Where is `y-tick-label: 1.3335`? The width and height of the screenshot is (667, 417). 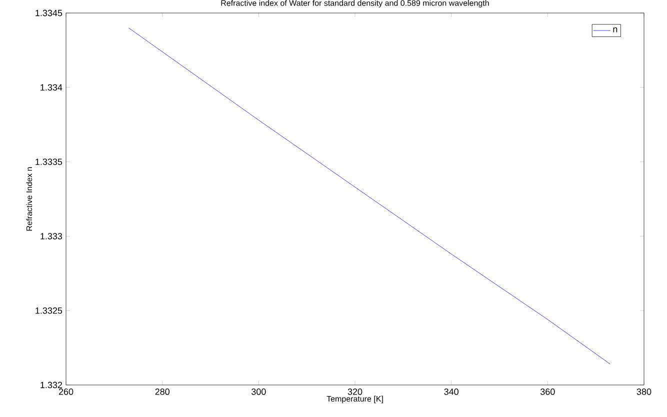 y-tick-label: 1.3335 is located at coordinates (49, 161).